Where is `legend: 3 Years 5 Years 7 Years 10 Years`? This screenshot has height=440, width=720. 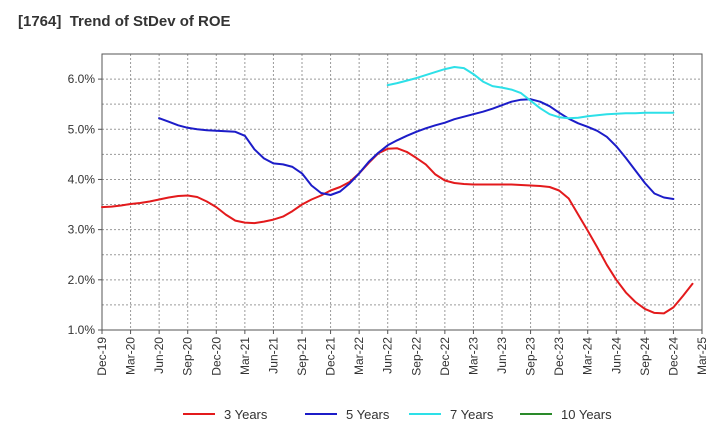 legend: 3 Years 5 Years 7 Years 10 Years is located at coordinates (397, 414).